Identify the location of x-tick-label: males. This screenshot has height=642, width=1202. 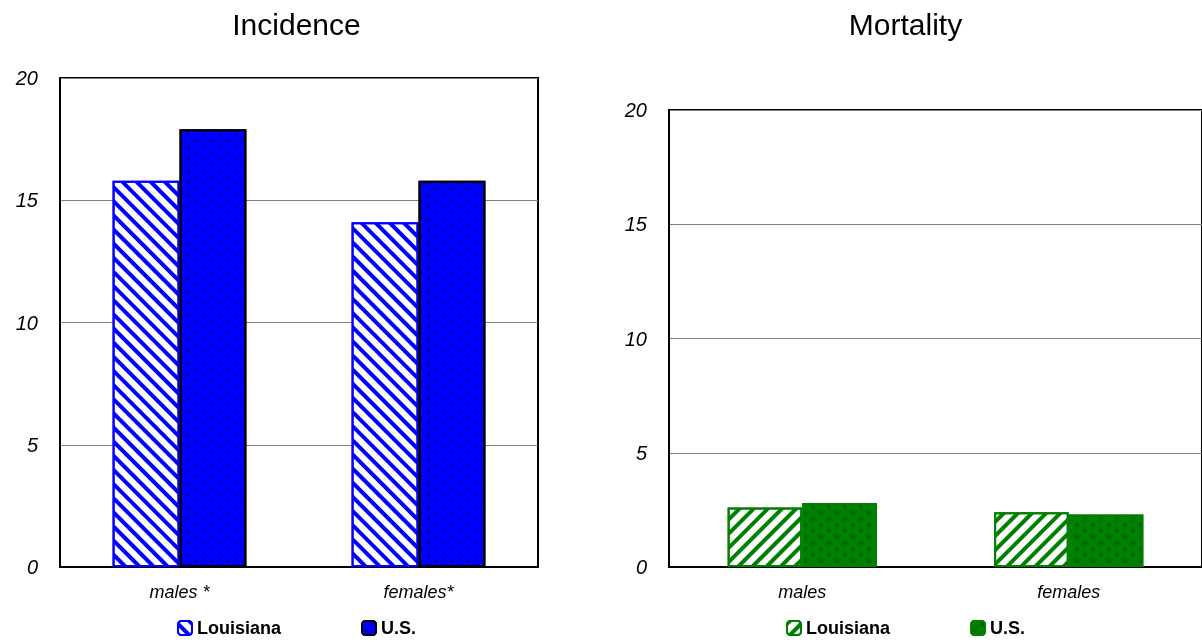
(802, 592).